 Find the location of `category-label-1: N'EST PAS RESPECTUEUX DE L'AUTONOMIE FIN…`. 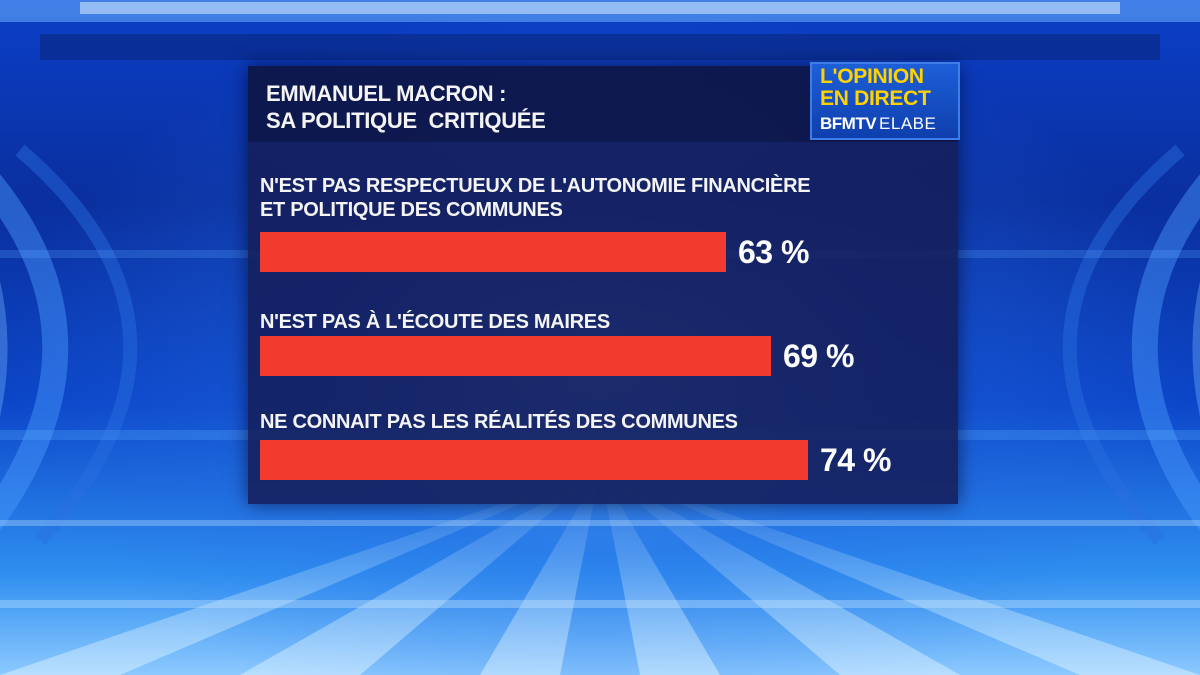

category-label-1: N'EST PAS RESPECTUEUX DE L'AUTONOMIE FIN… is located at coordinates (600, 198).